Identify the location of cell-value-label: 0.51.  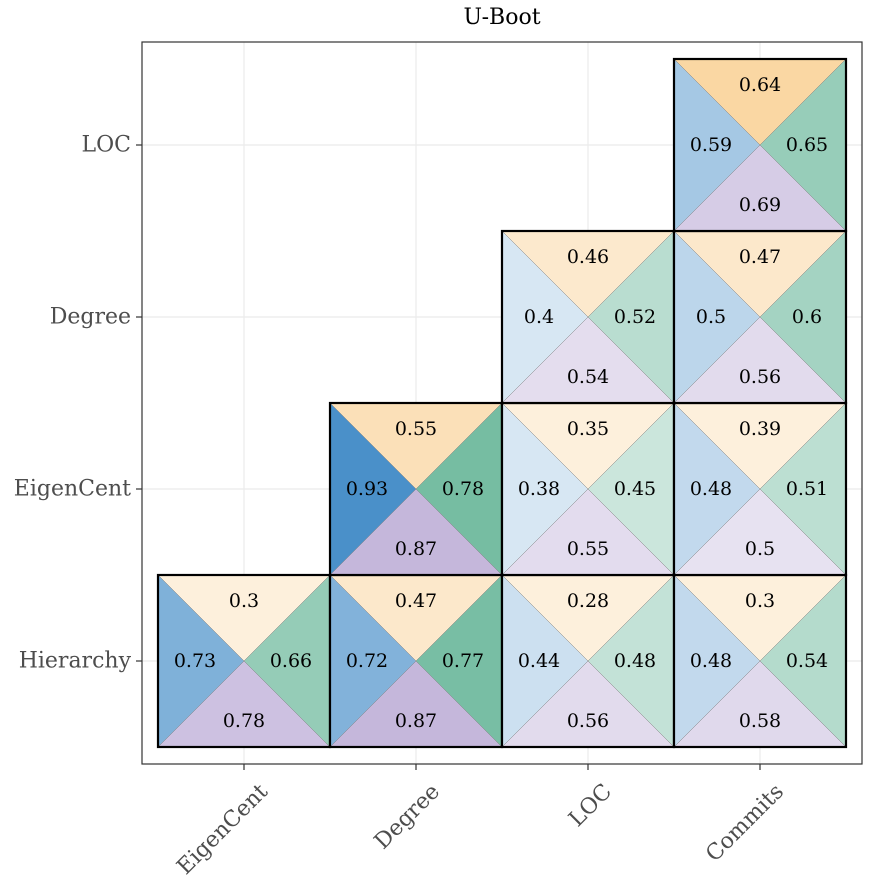
(807, 489).